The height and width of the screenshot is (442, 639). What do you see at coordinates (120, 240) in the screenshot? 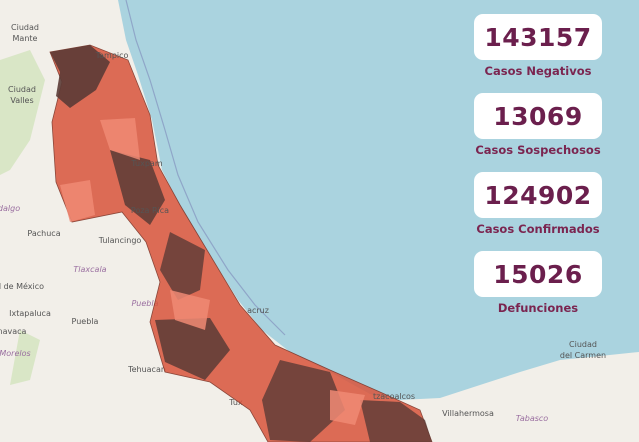
I see `place-label: Tulancingo` at bounding box center [120, 240].